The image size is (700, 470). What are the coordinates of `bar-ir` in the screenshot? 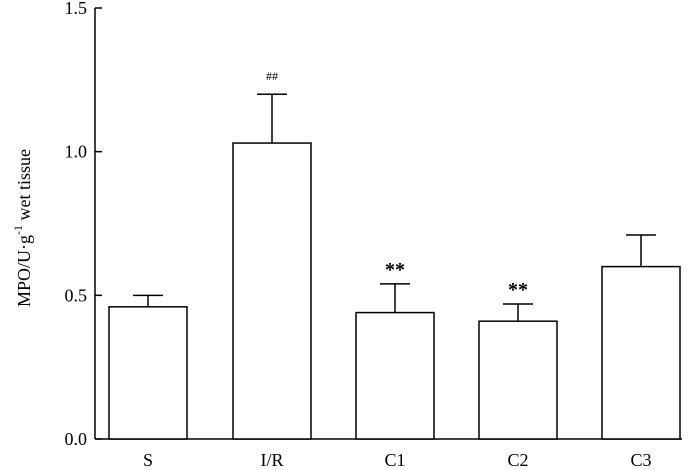 It's located at (272, 291).